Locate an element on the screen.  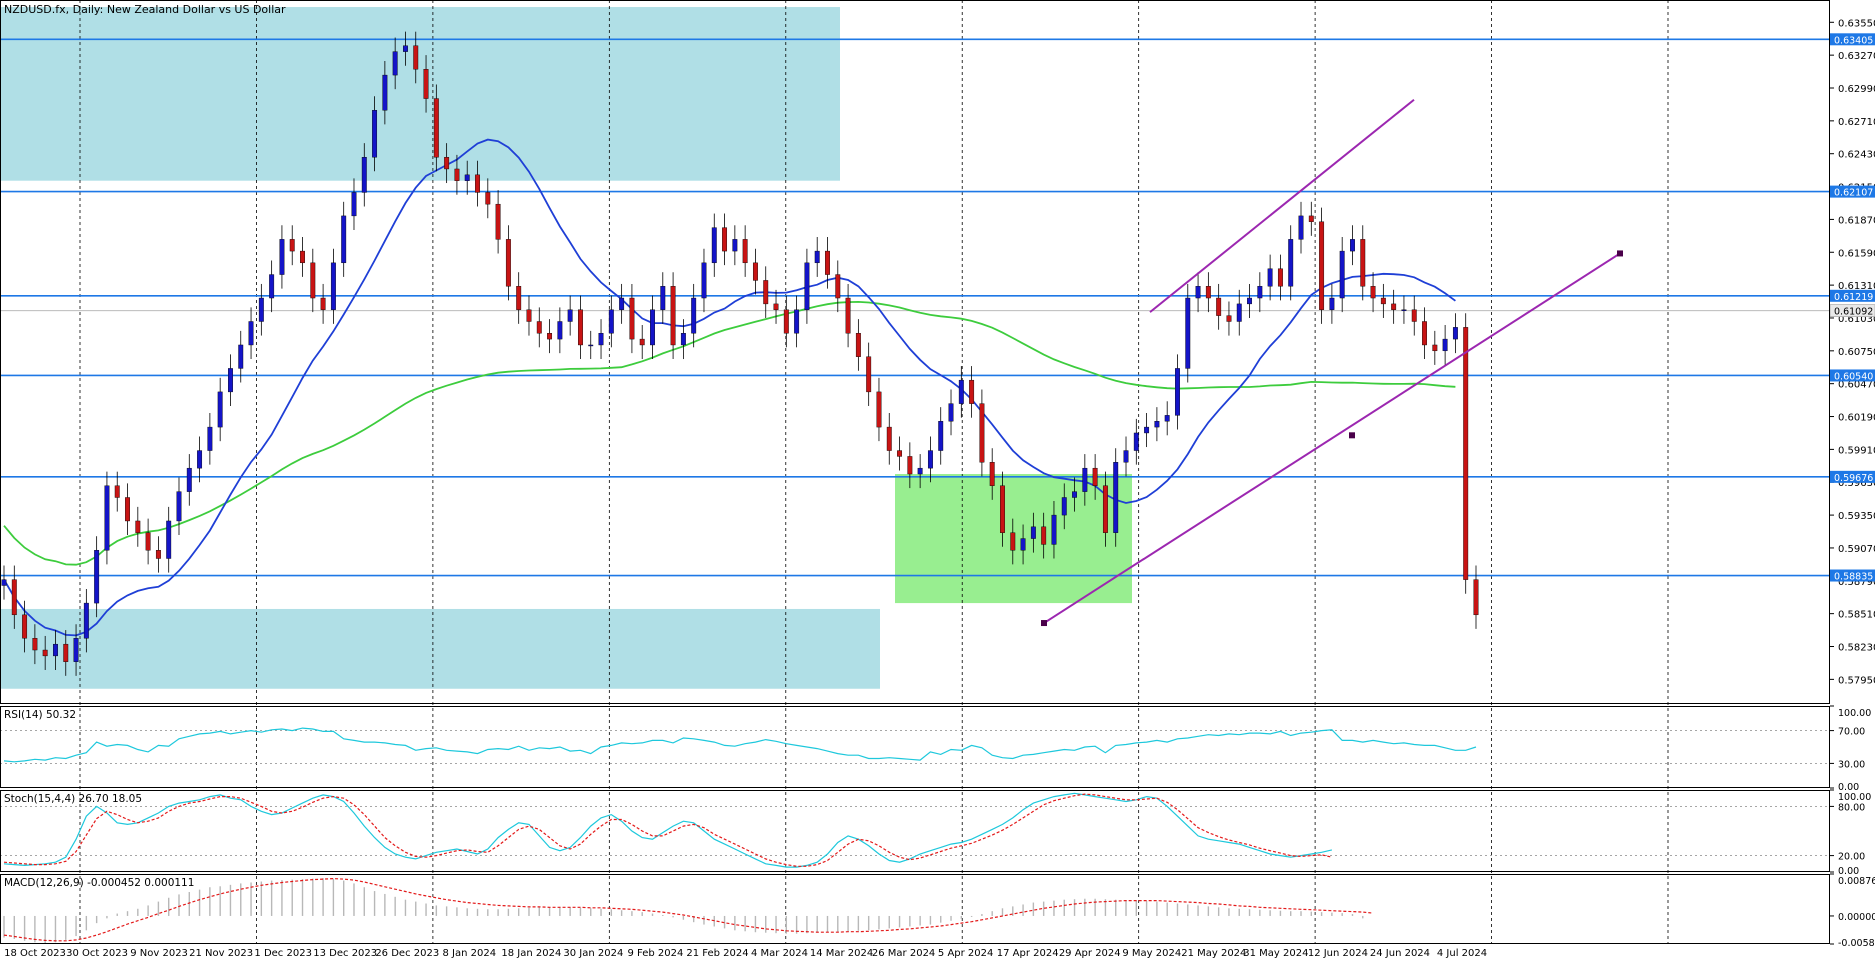
stoch-label: Stoch(15,4,4) 26.70 18.05 is located at coordinates (73, 799).